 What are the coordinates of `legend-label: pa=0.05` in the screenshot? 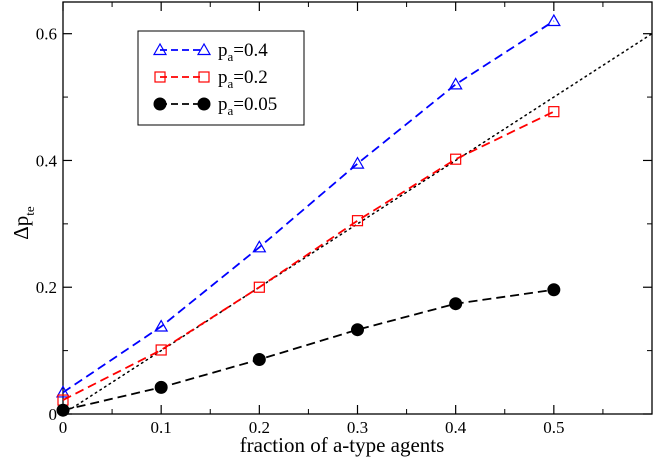 It's located at (247, 106).